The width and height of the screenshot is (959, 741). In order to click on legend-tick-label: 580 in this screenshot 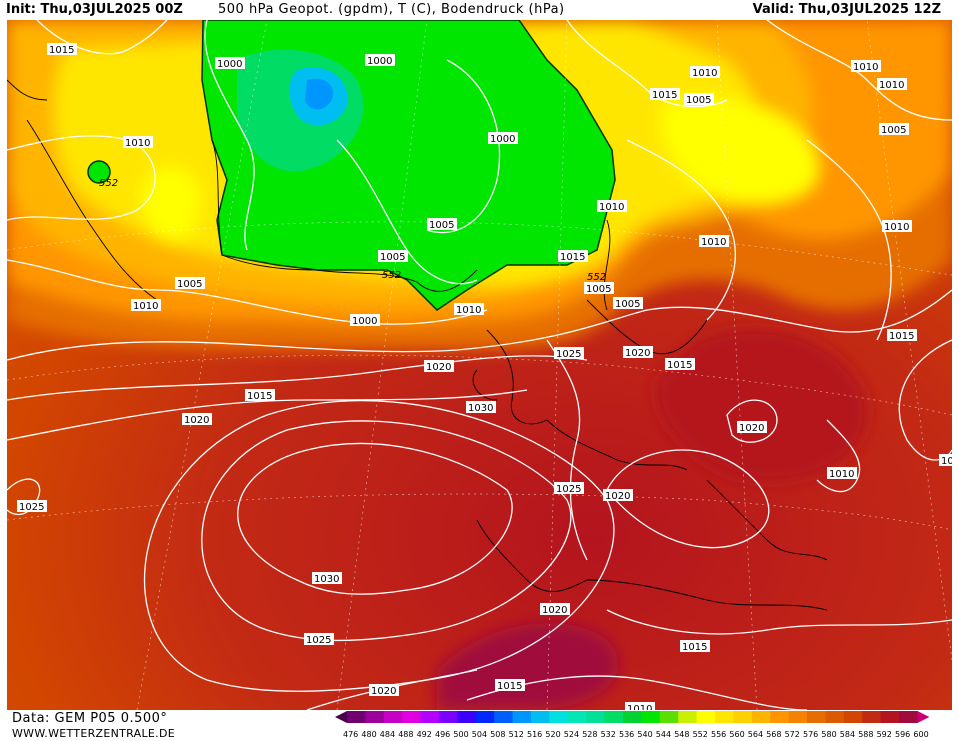, I will do `click(828, 734)`.